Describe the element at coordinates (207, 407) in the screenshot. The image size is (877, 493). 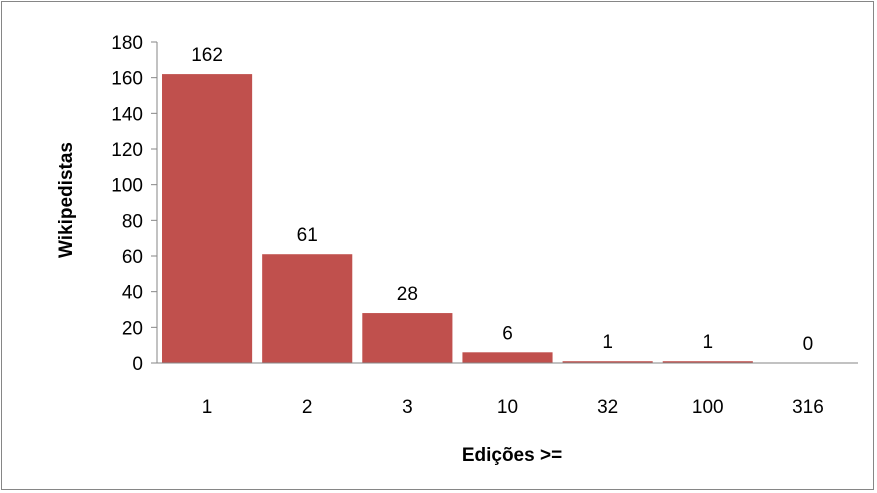
I see `x-tick-label: 1` at that location.